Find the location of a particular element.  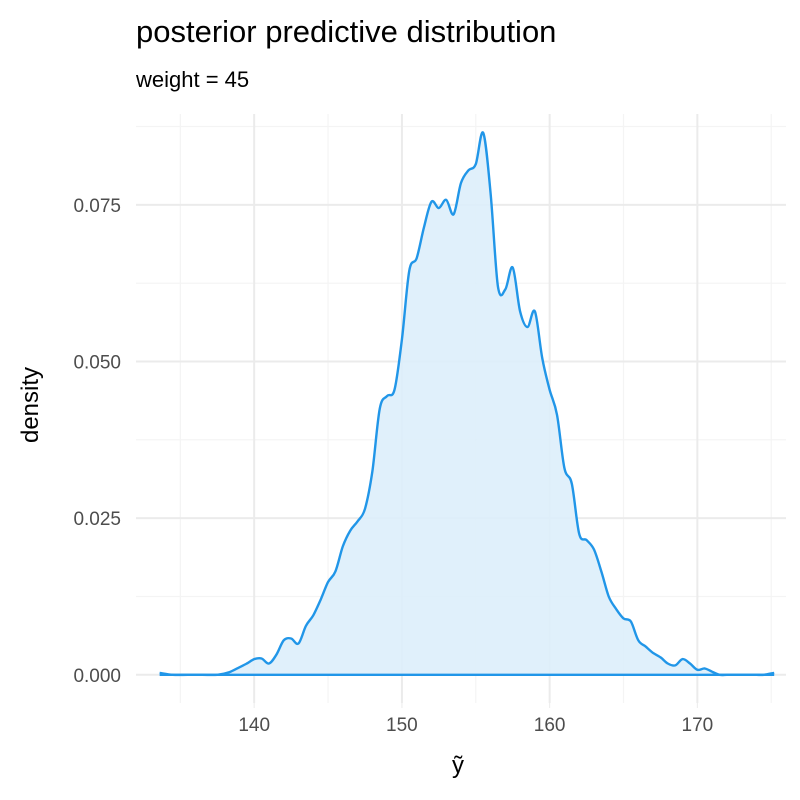

y-tick-label: 0.000 is located at coordinates (97, 676).